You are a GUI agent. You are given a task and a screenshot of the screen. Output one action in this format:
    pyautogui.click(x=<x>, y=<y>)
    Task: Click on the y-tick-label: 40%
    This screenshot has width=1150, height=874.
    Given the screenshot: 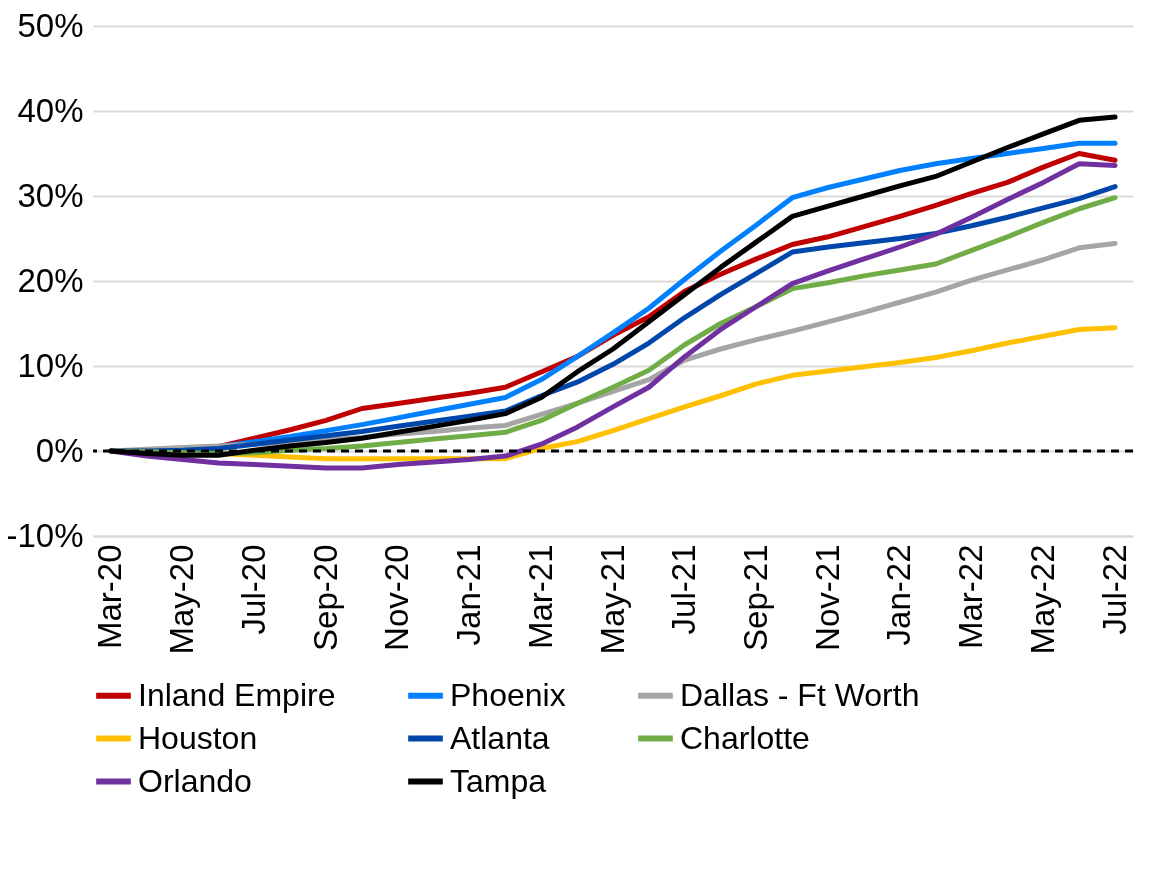 What is the action you would take?
    pyautogui.click(x=50, y=110)
    